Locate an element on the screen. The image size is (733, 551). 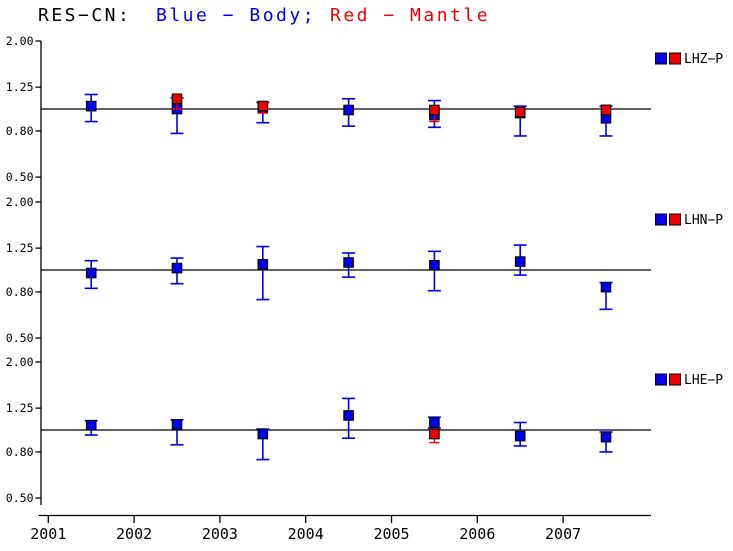
x-tick-label: 2002 is located at coordinates (134, 534).